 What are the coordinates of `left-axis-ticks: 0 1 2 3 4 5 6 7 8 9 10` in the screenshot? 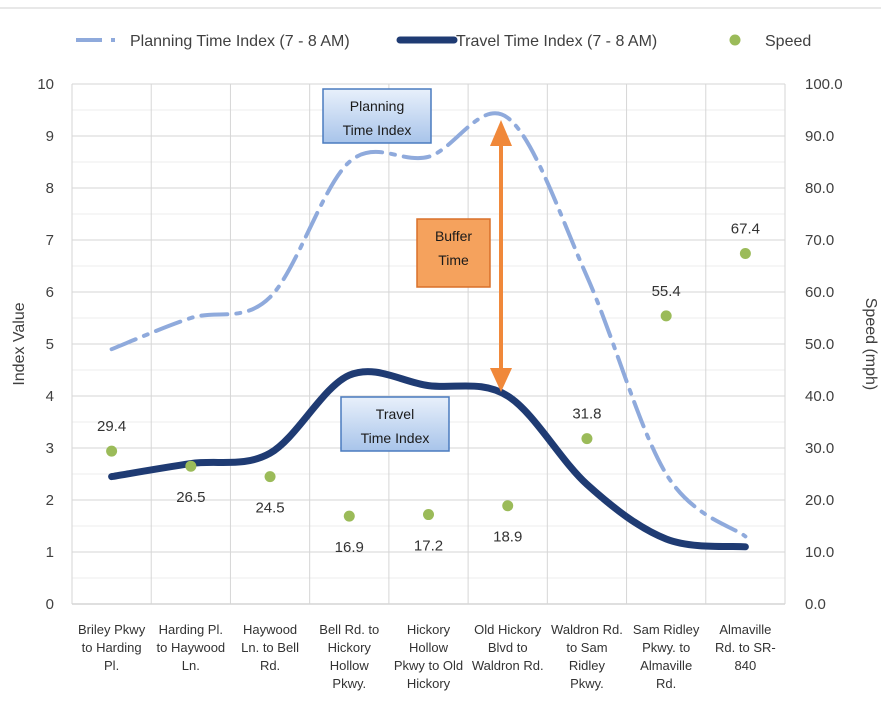 It's located at (45, 344).